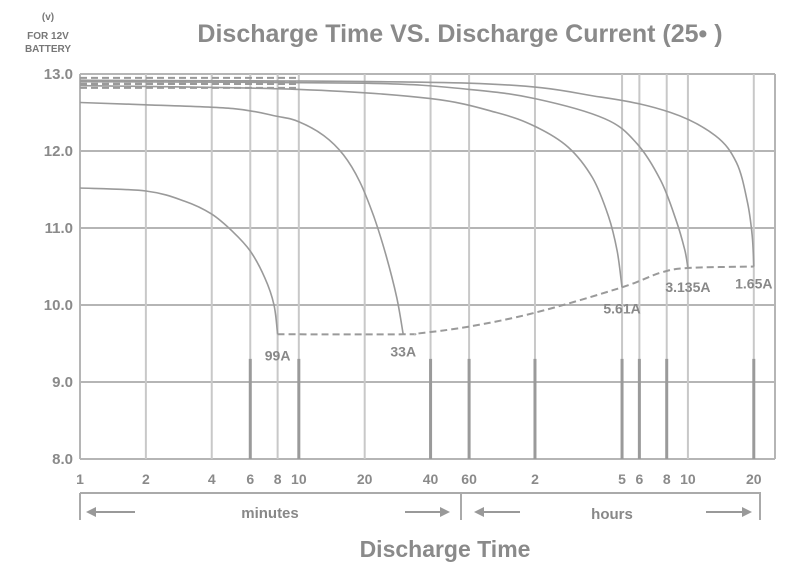 The height and width of the screenshot is (573, 800). What do you see at coordinates (278, 355) in the screenshot?
I see `series-label: 99A` at bounding box center [278, 355].